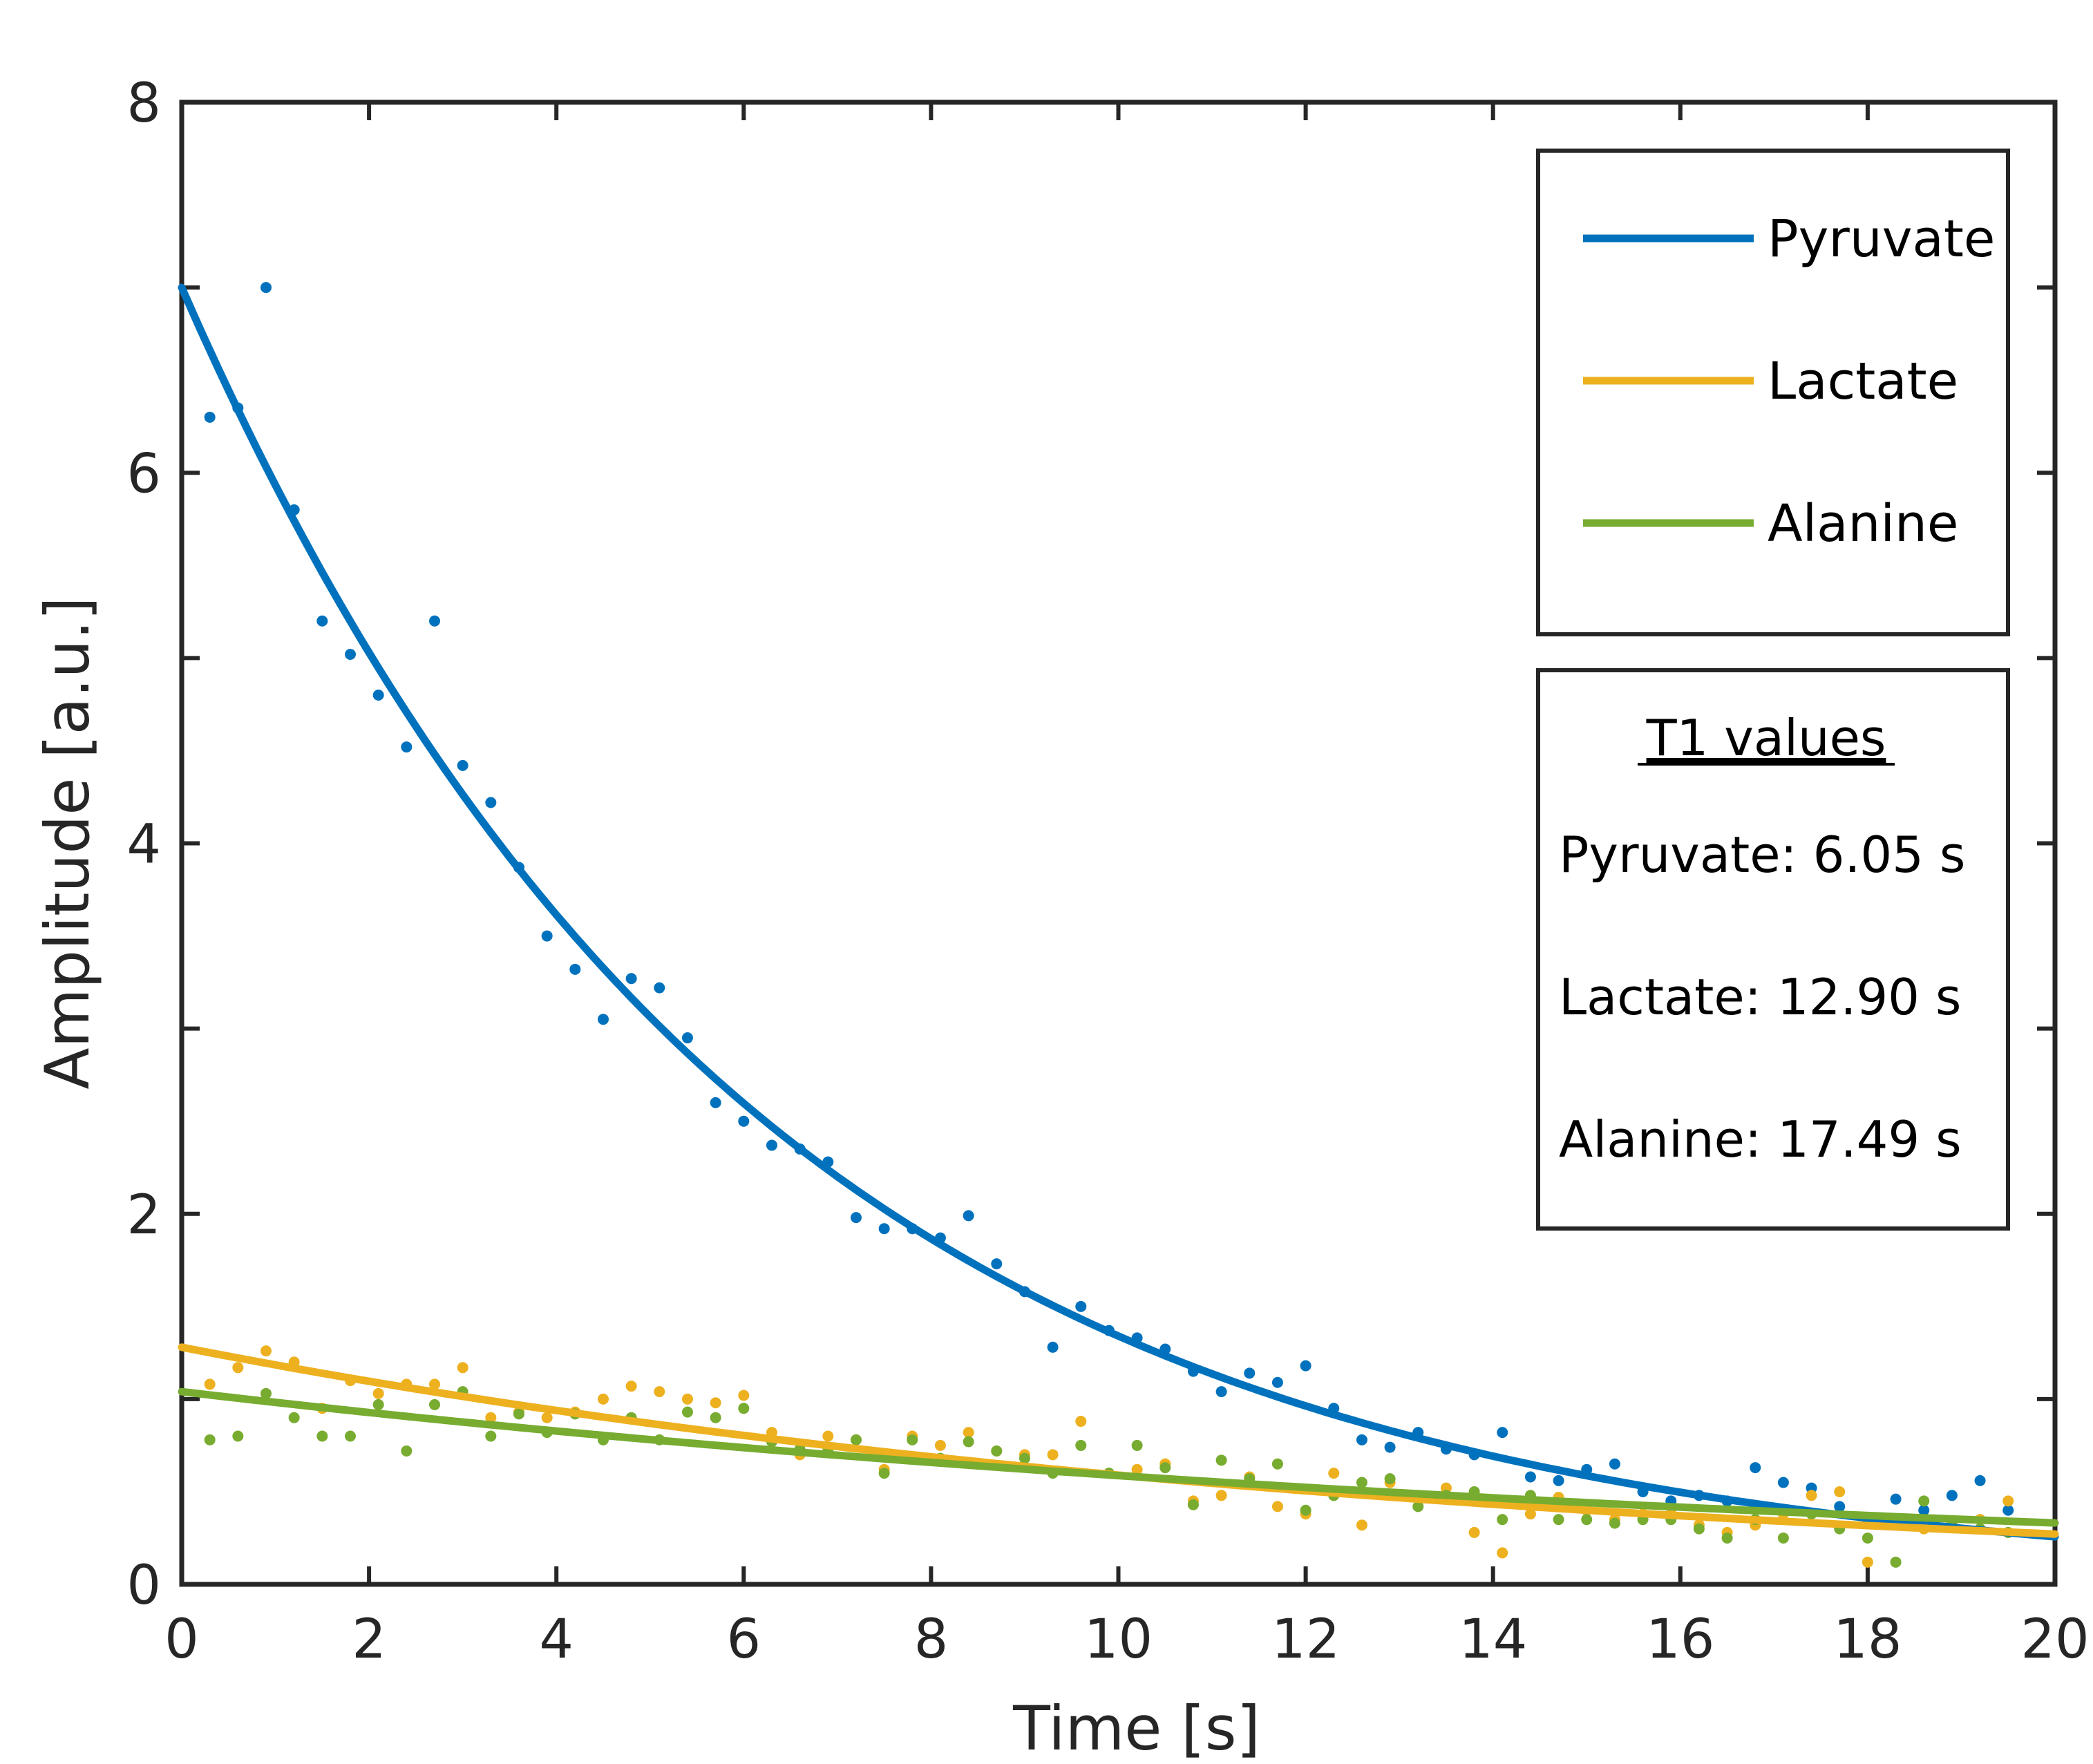  Describe the element at coordinates (1881, 239) in the screenshot. I see `legend-label-pyruvate: Pyruvate` at that location.